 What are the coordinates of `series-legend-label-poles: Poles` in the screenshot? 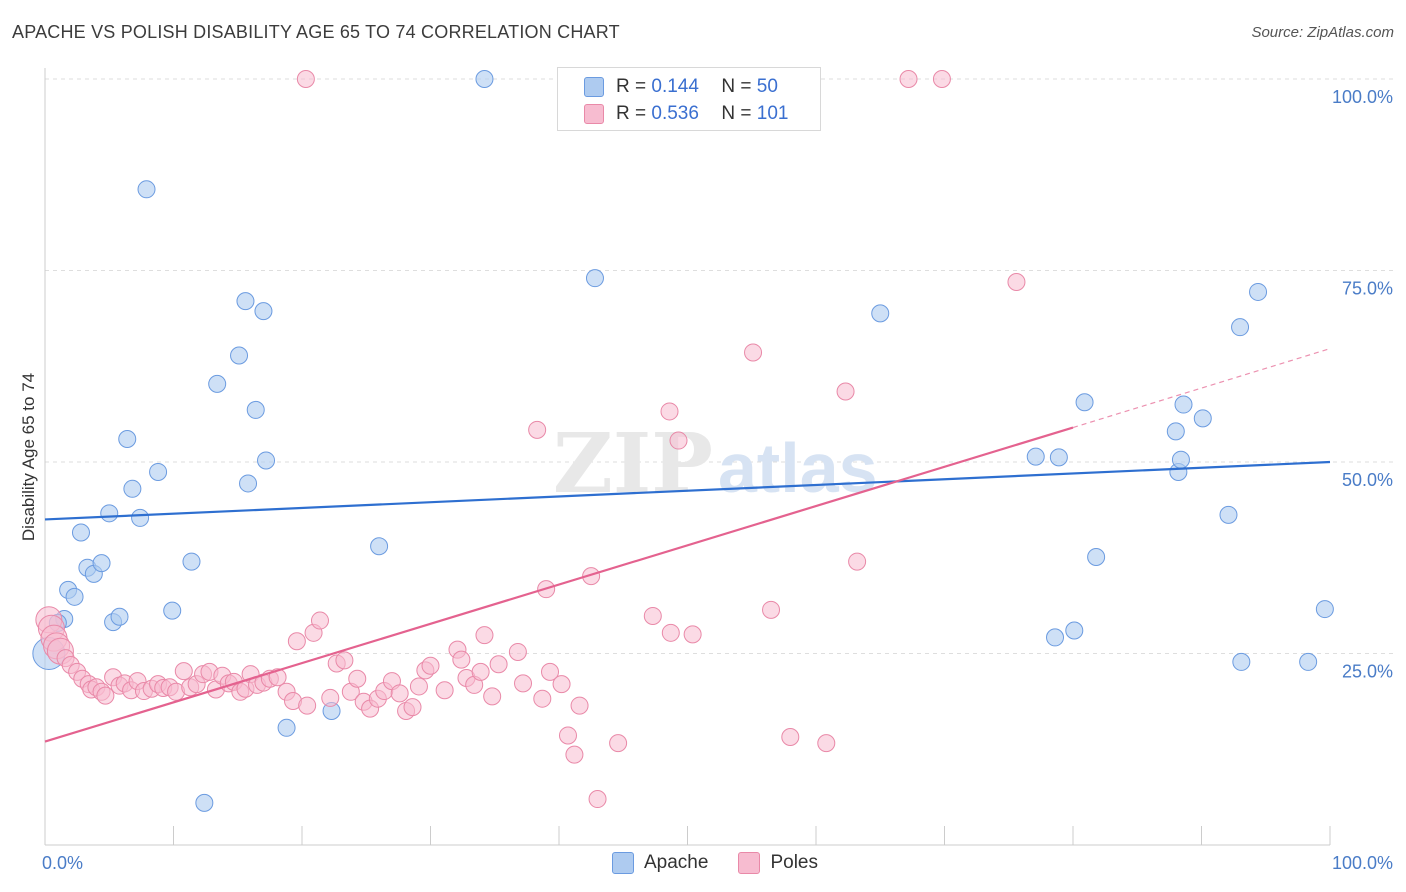 It's located at (794, 862).